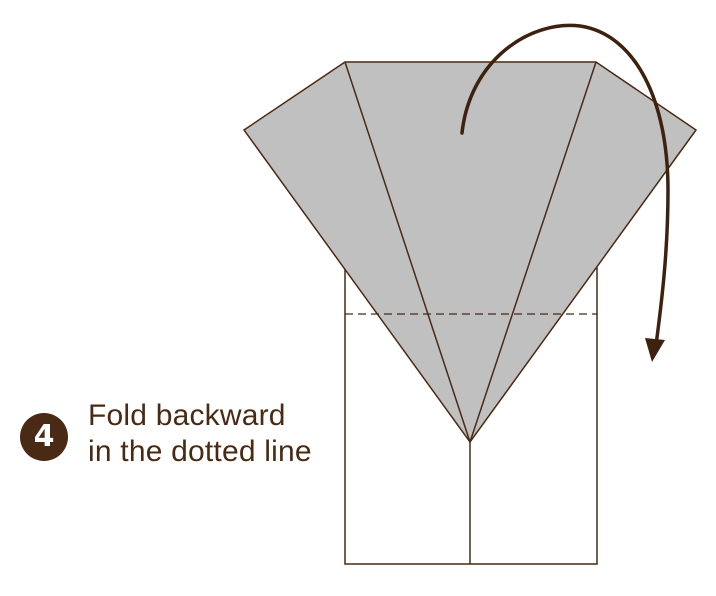 This screenshot has height=596, width=716. Describe the element at coordinates (533, 252) in the screenshot. I see `flap-crease-right` at that location.